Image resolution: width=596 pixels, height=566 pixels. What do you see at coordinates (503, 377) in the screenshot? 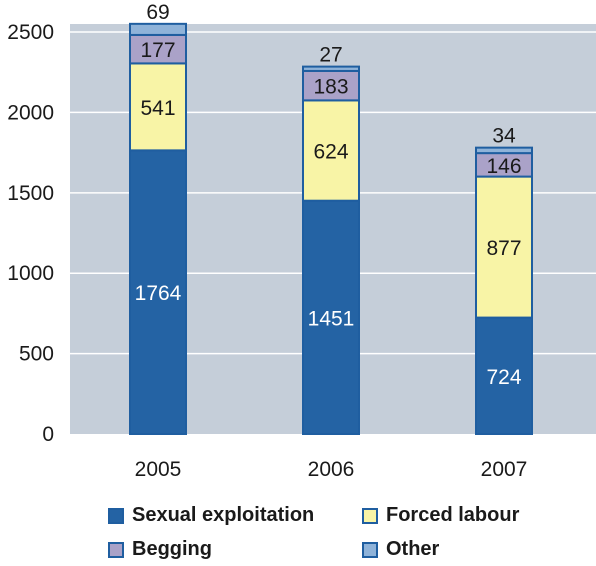
I see `data-label: 724` at bounding box center [503, 377].